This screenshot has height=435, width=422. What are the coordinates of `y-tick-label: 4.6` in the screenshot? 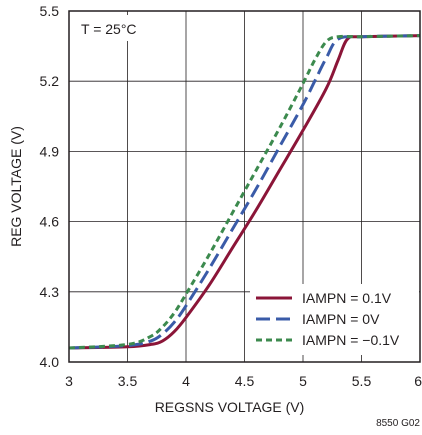 It's located at (50, 222).